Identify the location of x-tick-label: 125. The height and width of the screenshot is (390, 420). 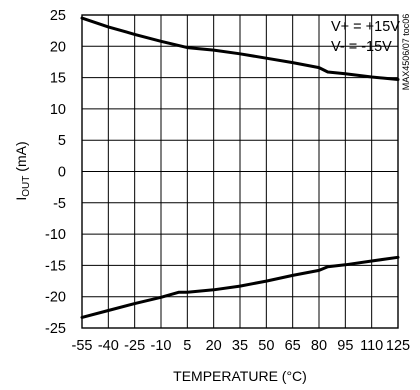
(398, 346).